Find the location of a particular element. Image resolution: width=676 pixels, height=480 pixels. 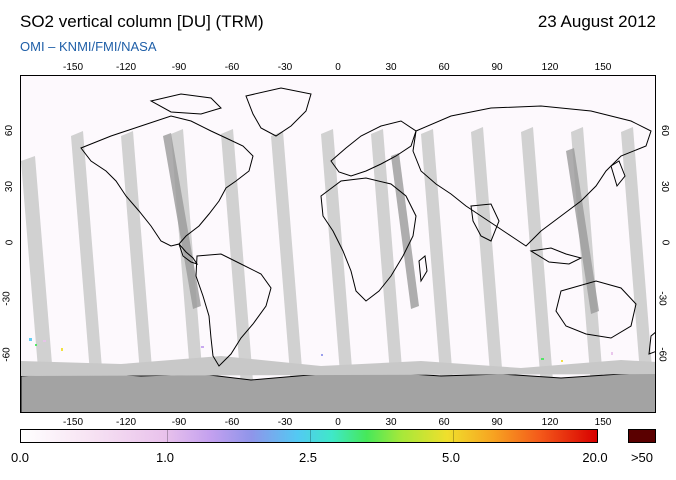

lon-tick-bottom: -60 is located at coordinates (232, 422).